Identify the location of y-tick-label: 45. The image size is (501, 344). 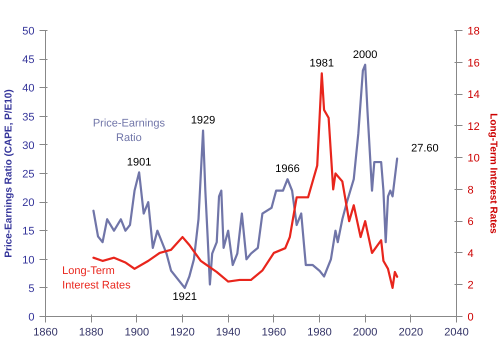
(28, 60).